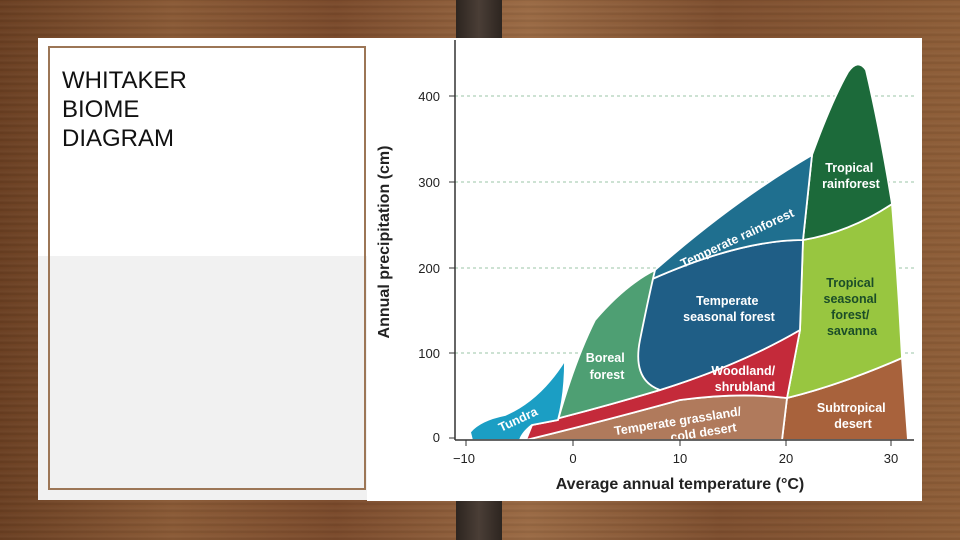 This screenshot has height=540, width=960. What do you see at coordinates (851, 408) in the screenshot?
I see `label-sd-line1: Subtropical` at bounding box center [851, 408].